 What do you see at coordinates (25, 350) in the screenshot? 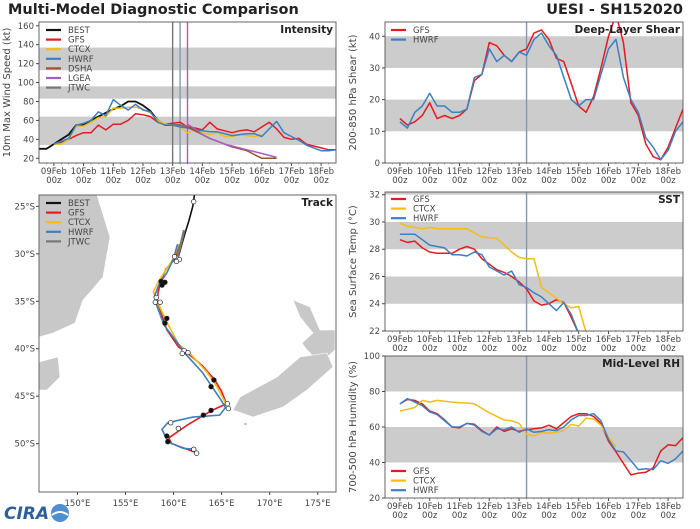
I see `y-tick-label: 40°S` at bounding box center [25, 350].